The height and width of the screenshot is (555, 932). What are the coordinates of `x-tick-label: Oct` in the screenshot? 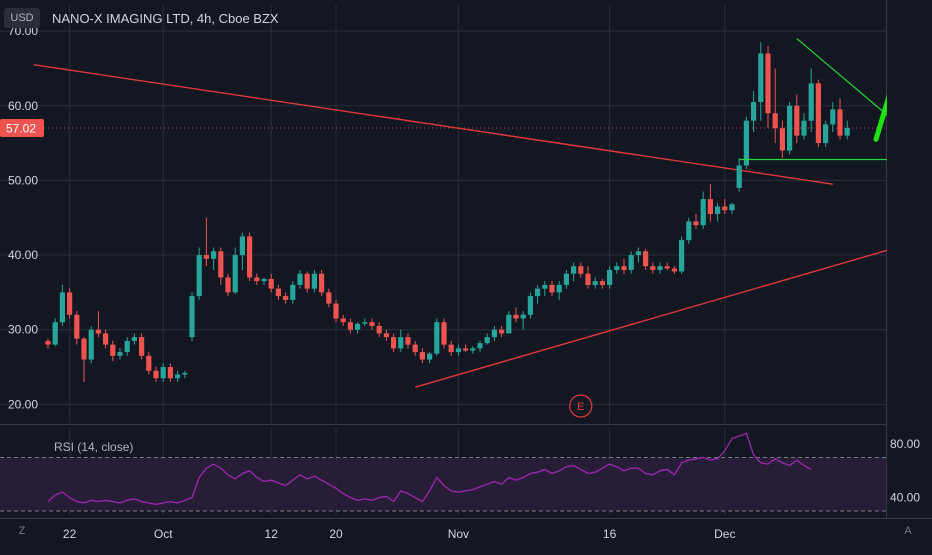 It's located at (163, 534).